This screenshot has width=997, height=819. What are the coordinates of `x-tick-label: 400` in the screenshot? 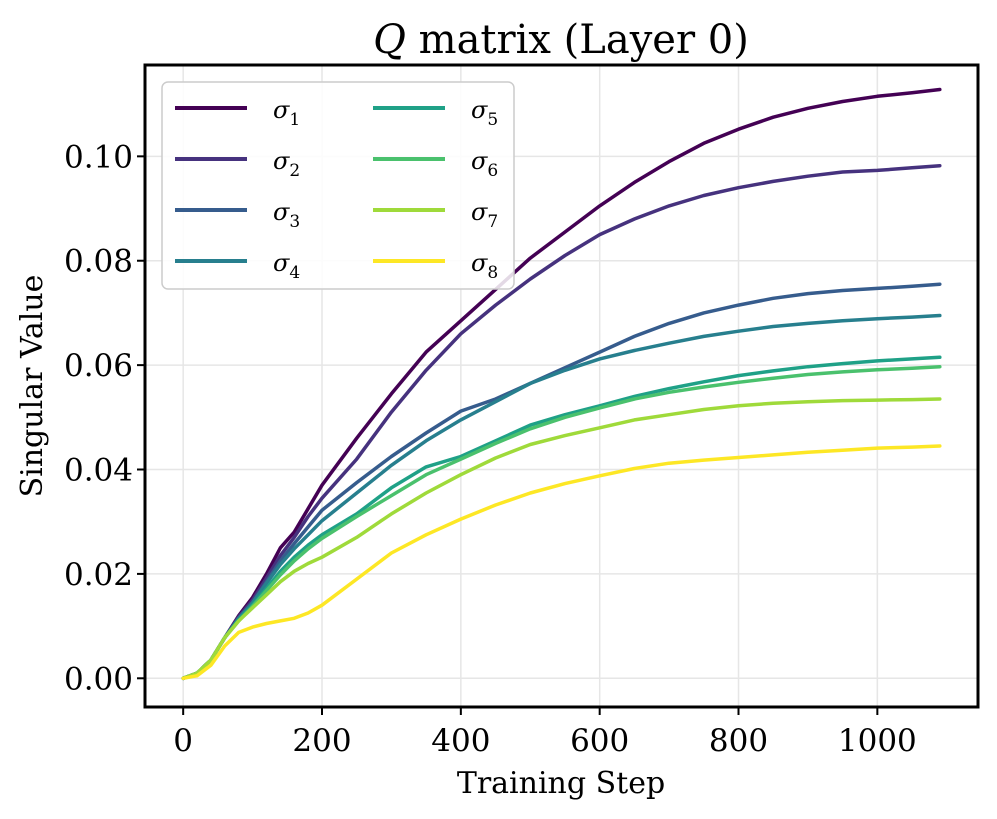 It's located at (460, 741).